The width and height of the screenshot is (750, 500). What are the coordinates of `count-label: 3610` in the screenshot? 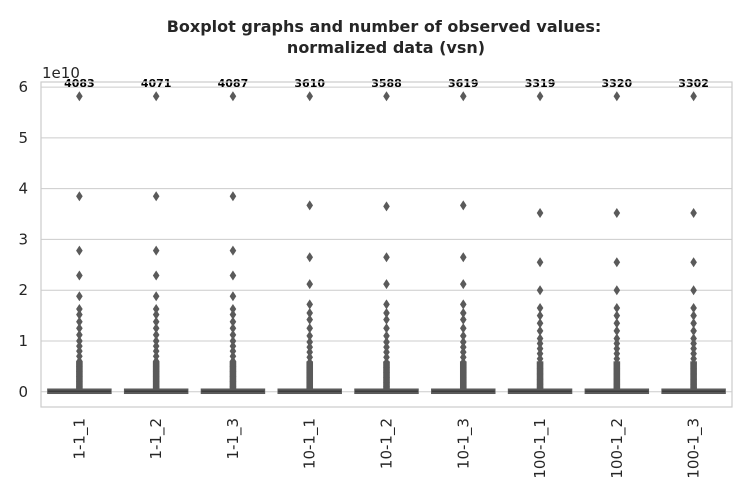 It's located at (309, 83).